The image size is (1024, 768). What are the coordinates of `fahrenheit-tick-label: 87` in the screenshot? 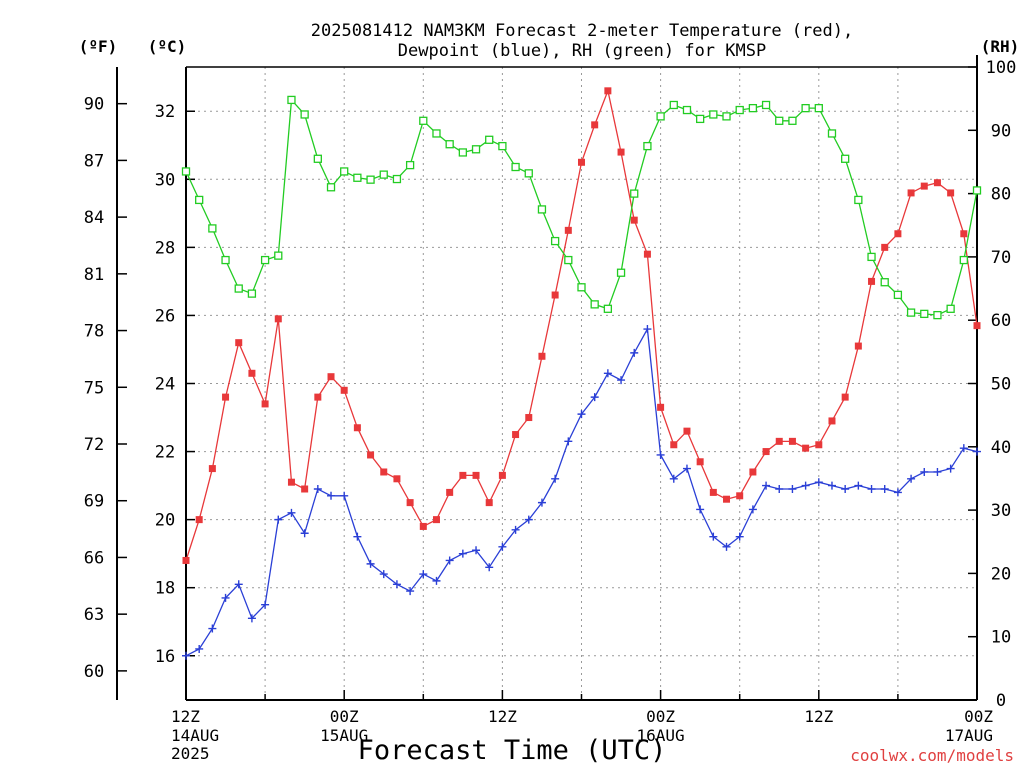 It's located at (94, 161).